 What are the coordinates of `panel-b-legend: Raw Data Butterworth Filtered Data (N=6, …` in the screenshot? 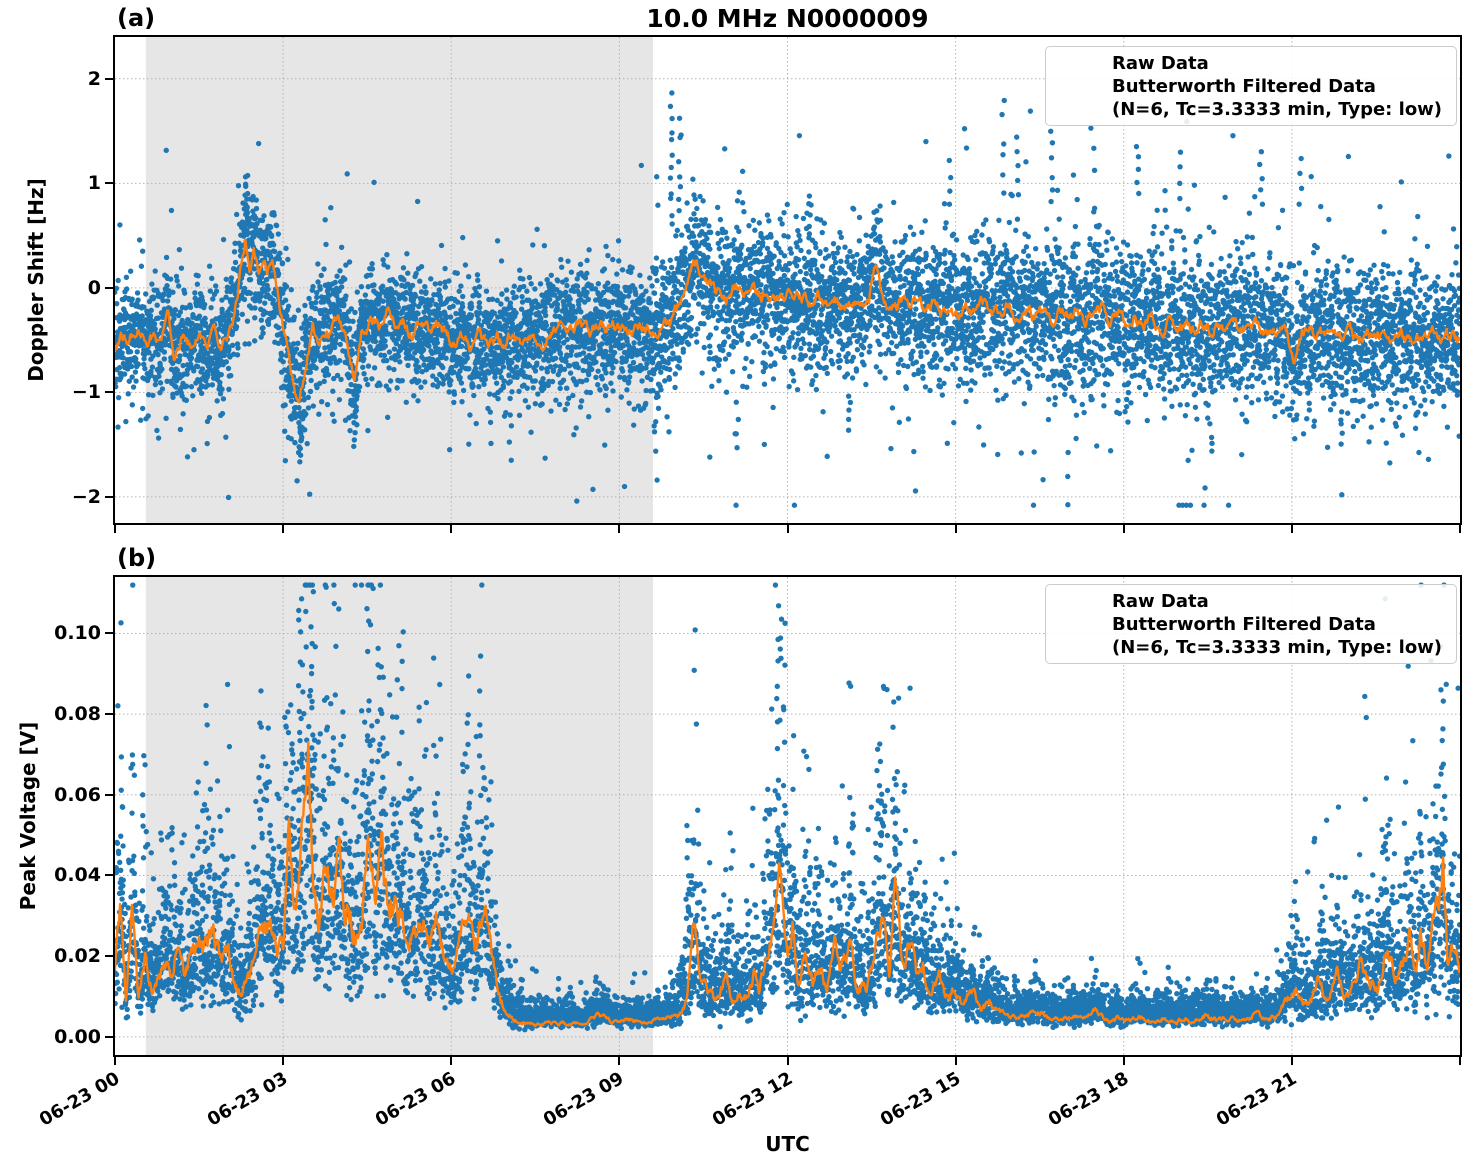 It's located at (1251, 624).